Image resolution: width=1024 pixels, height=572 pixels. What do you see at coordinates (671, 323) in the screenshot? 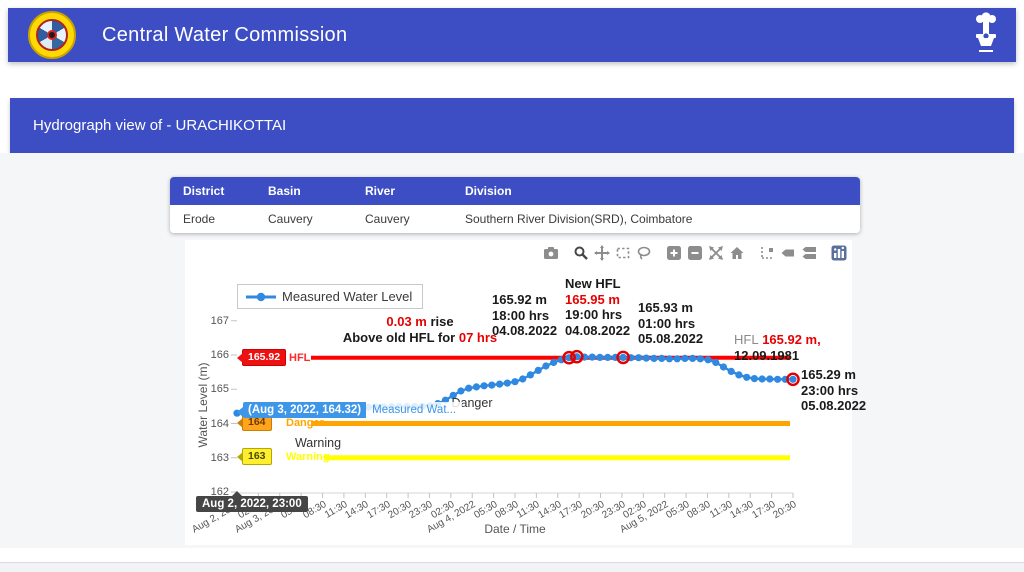
I see `annotation-peak-01h: 165.93 m 01:00 hrs 05.08.2022` at bounding box center [671, 323].